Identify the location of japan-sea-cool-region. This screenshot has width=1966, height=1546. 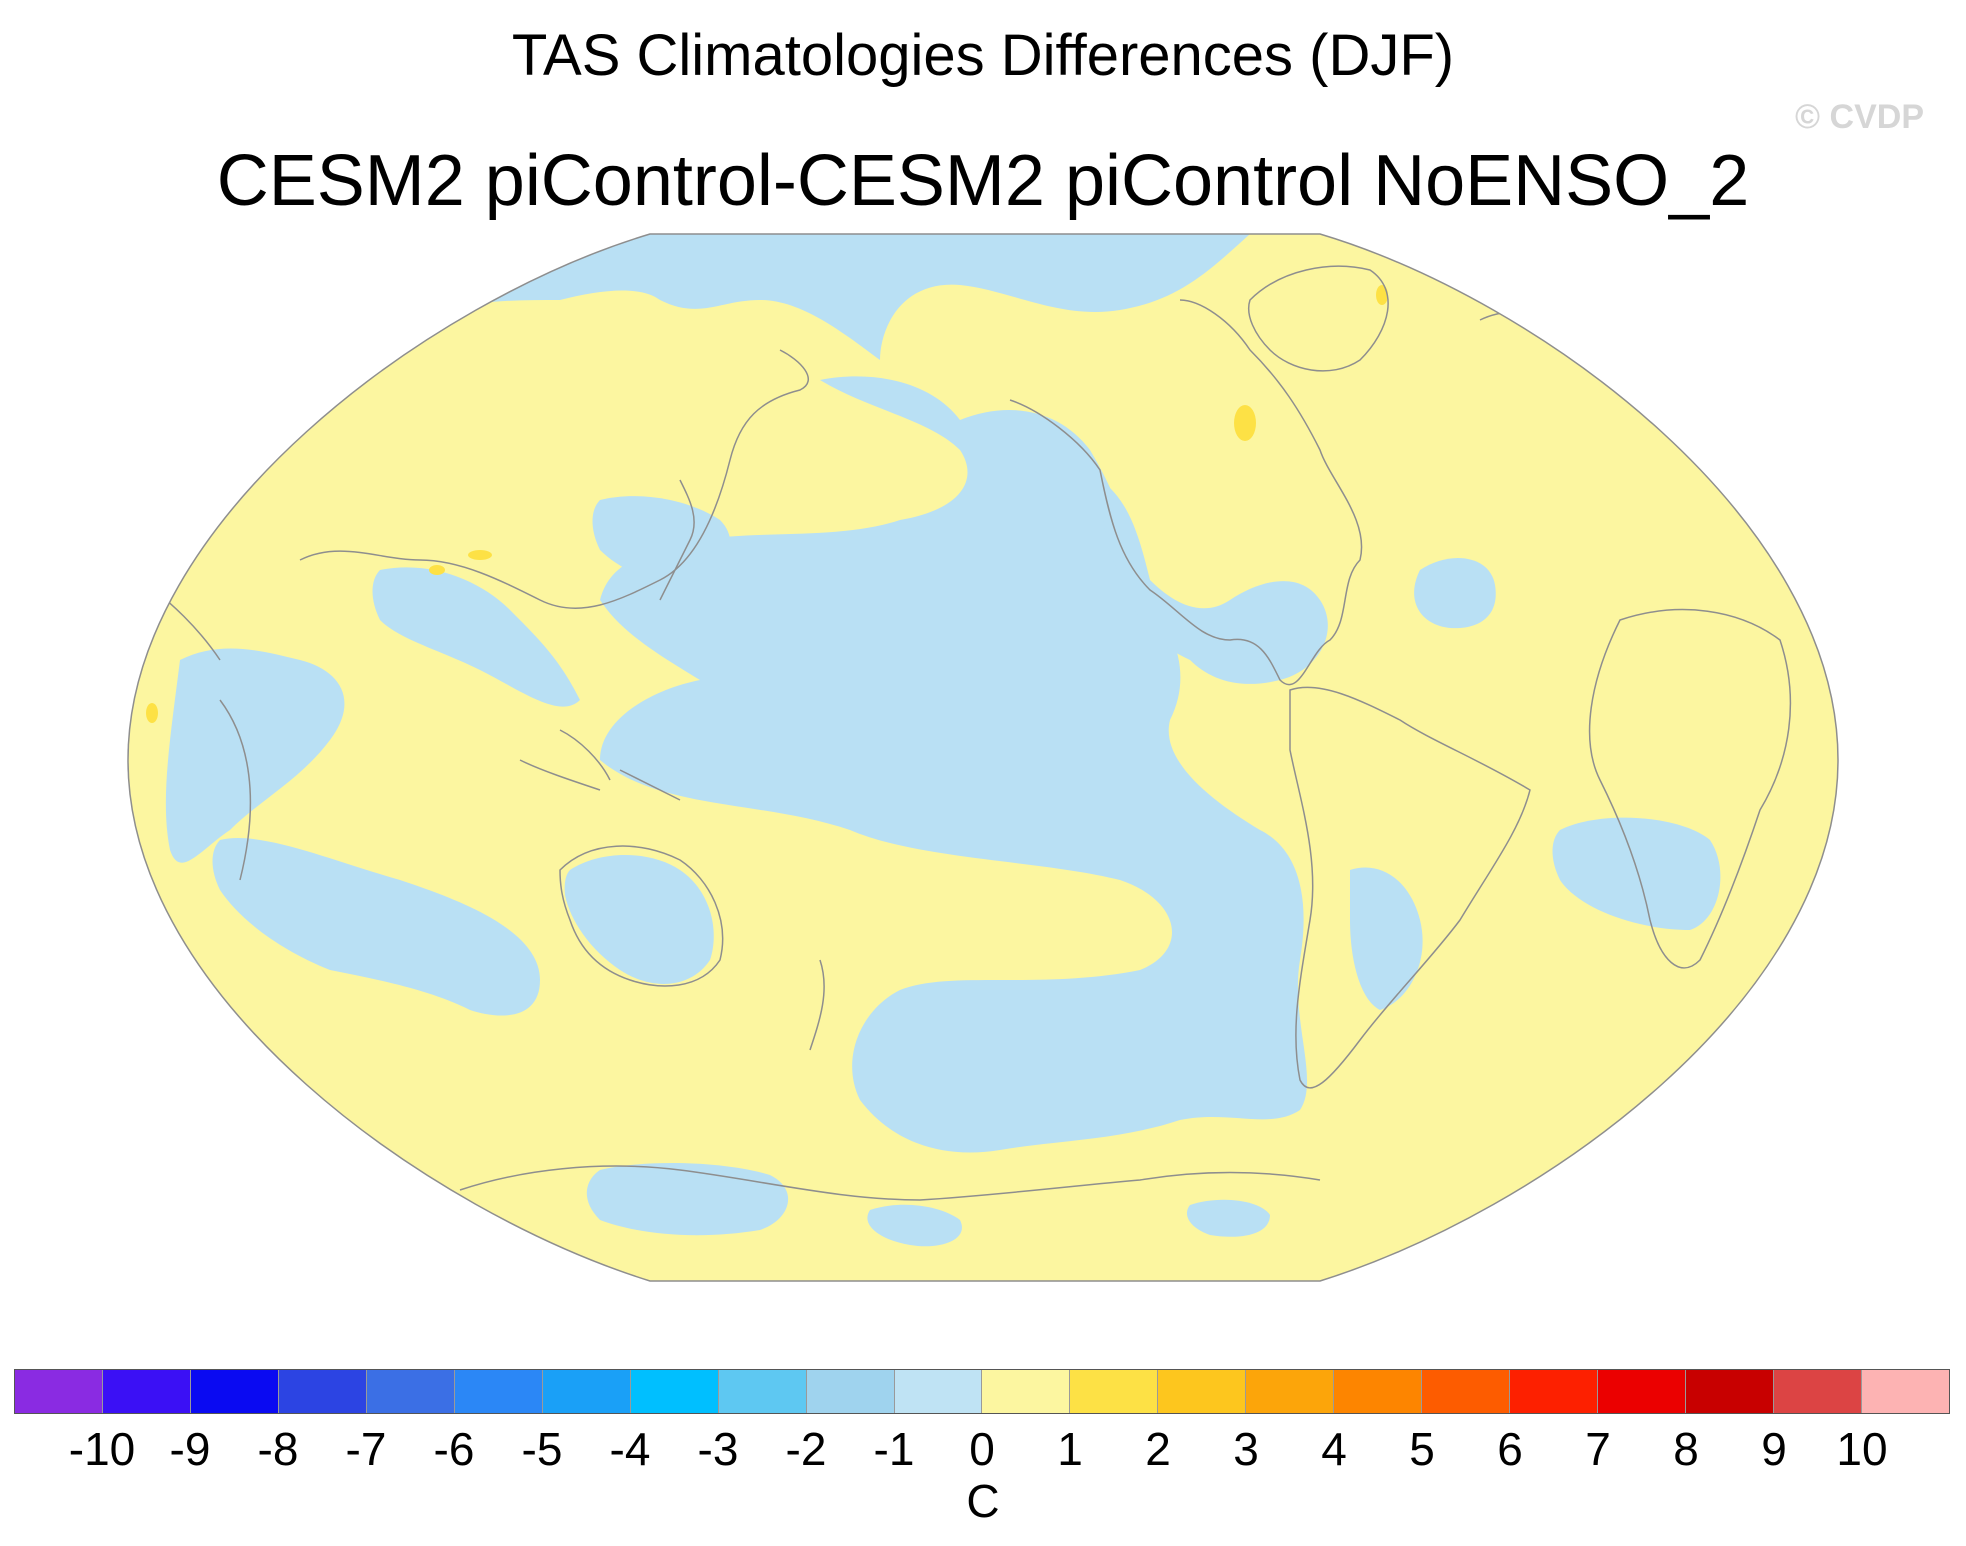
(661, 539).